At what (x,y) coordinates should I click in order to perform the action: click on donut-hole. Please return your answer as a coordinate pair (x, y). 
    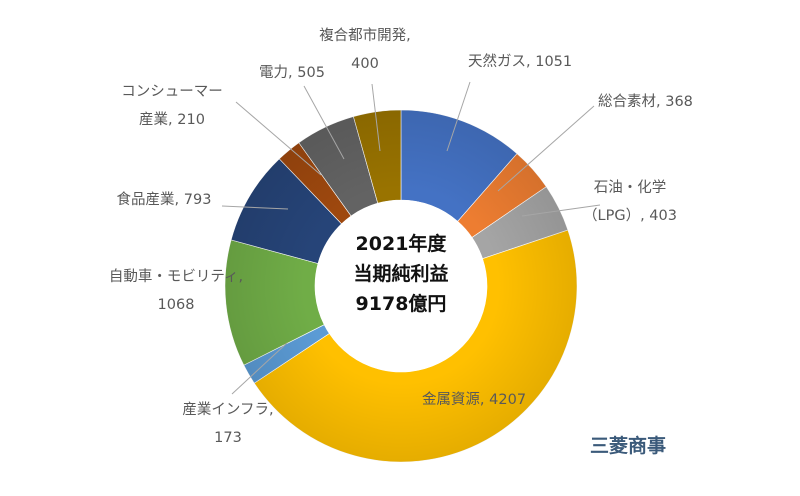
    Looking at the image, I should click on (401, 286).